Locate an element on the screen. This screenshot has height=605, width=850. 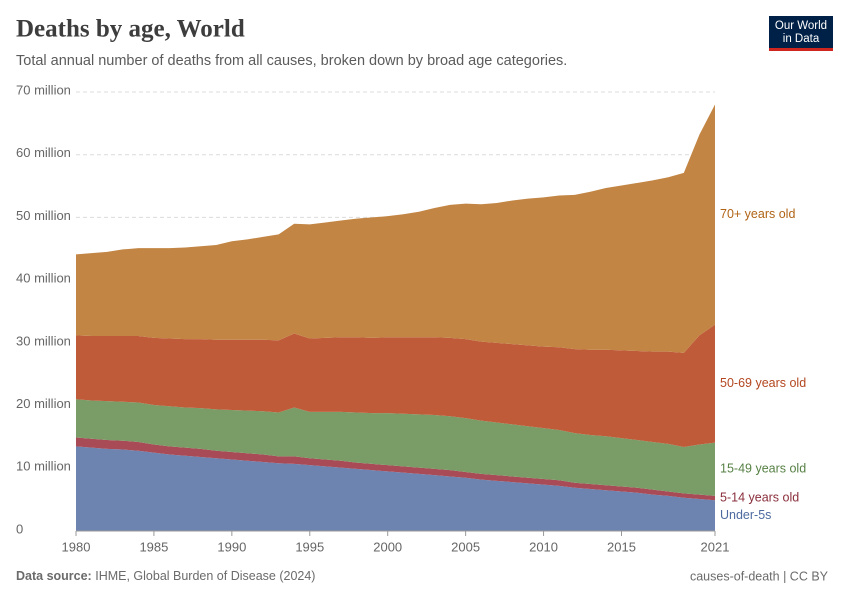
logo-text: Our World is located at coordinates (801, 26).